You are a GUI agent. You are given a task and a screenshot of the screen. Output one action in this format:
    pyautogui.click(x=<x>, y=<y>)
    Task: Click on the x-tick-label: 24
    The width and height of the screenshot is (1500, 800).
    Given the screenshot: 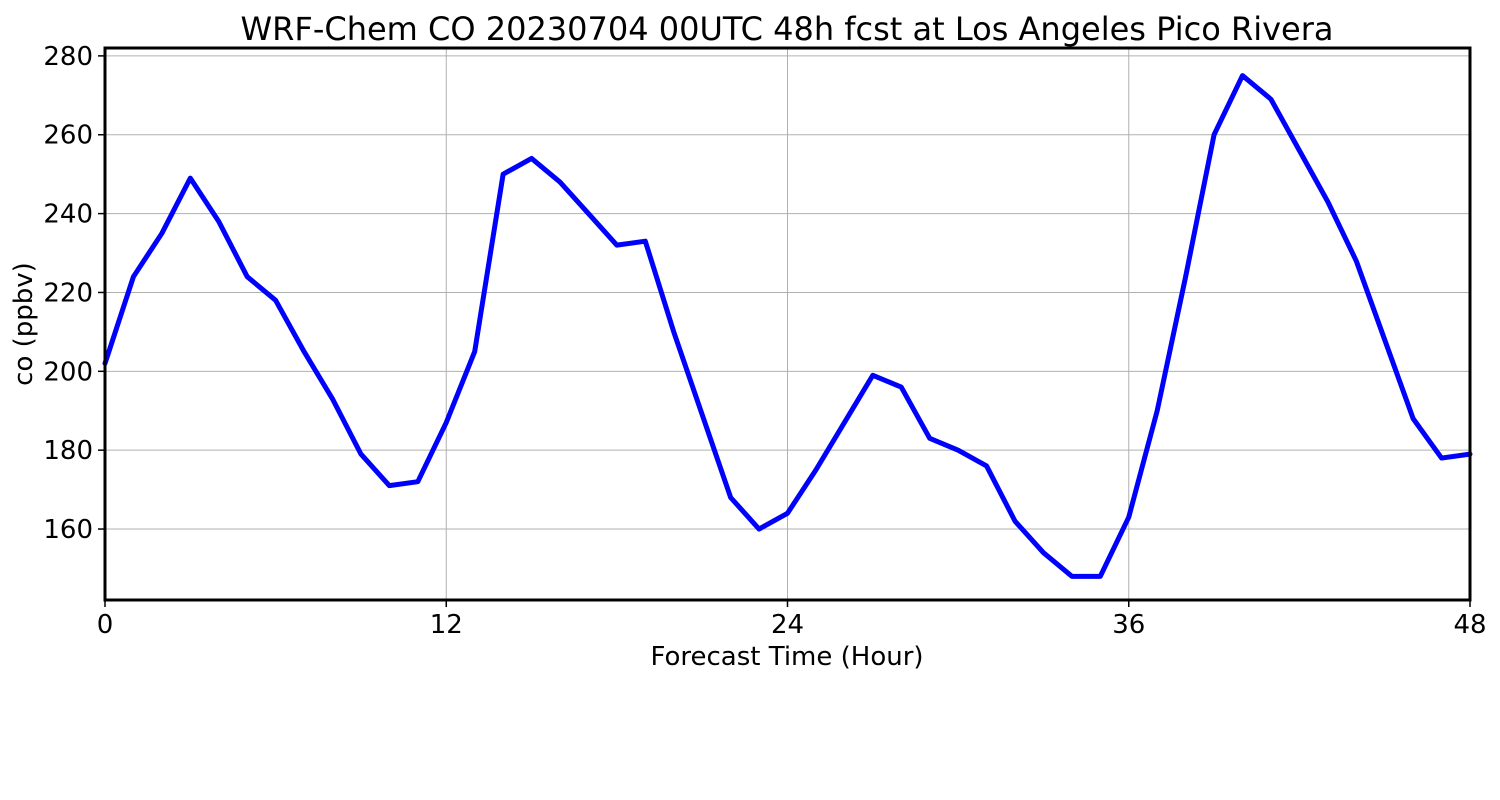 What is the action you would take?
    pyautogui.click(x=787, y=625)
    